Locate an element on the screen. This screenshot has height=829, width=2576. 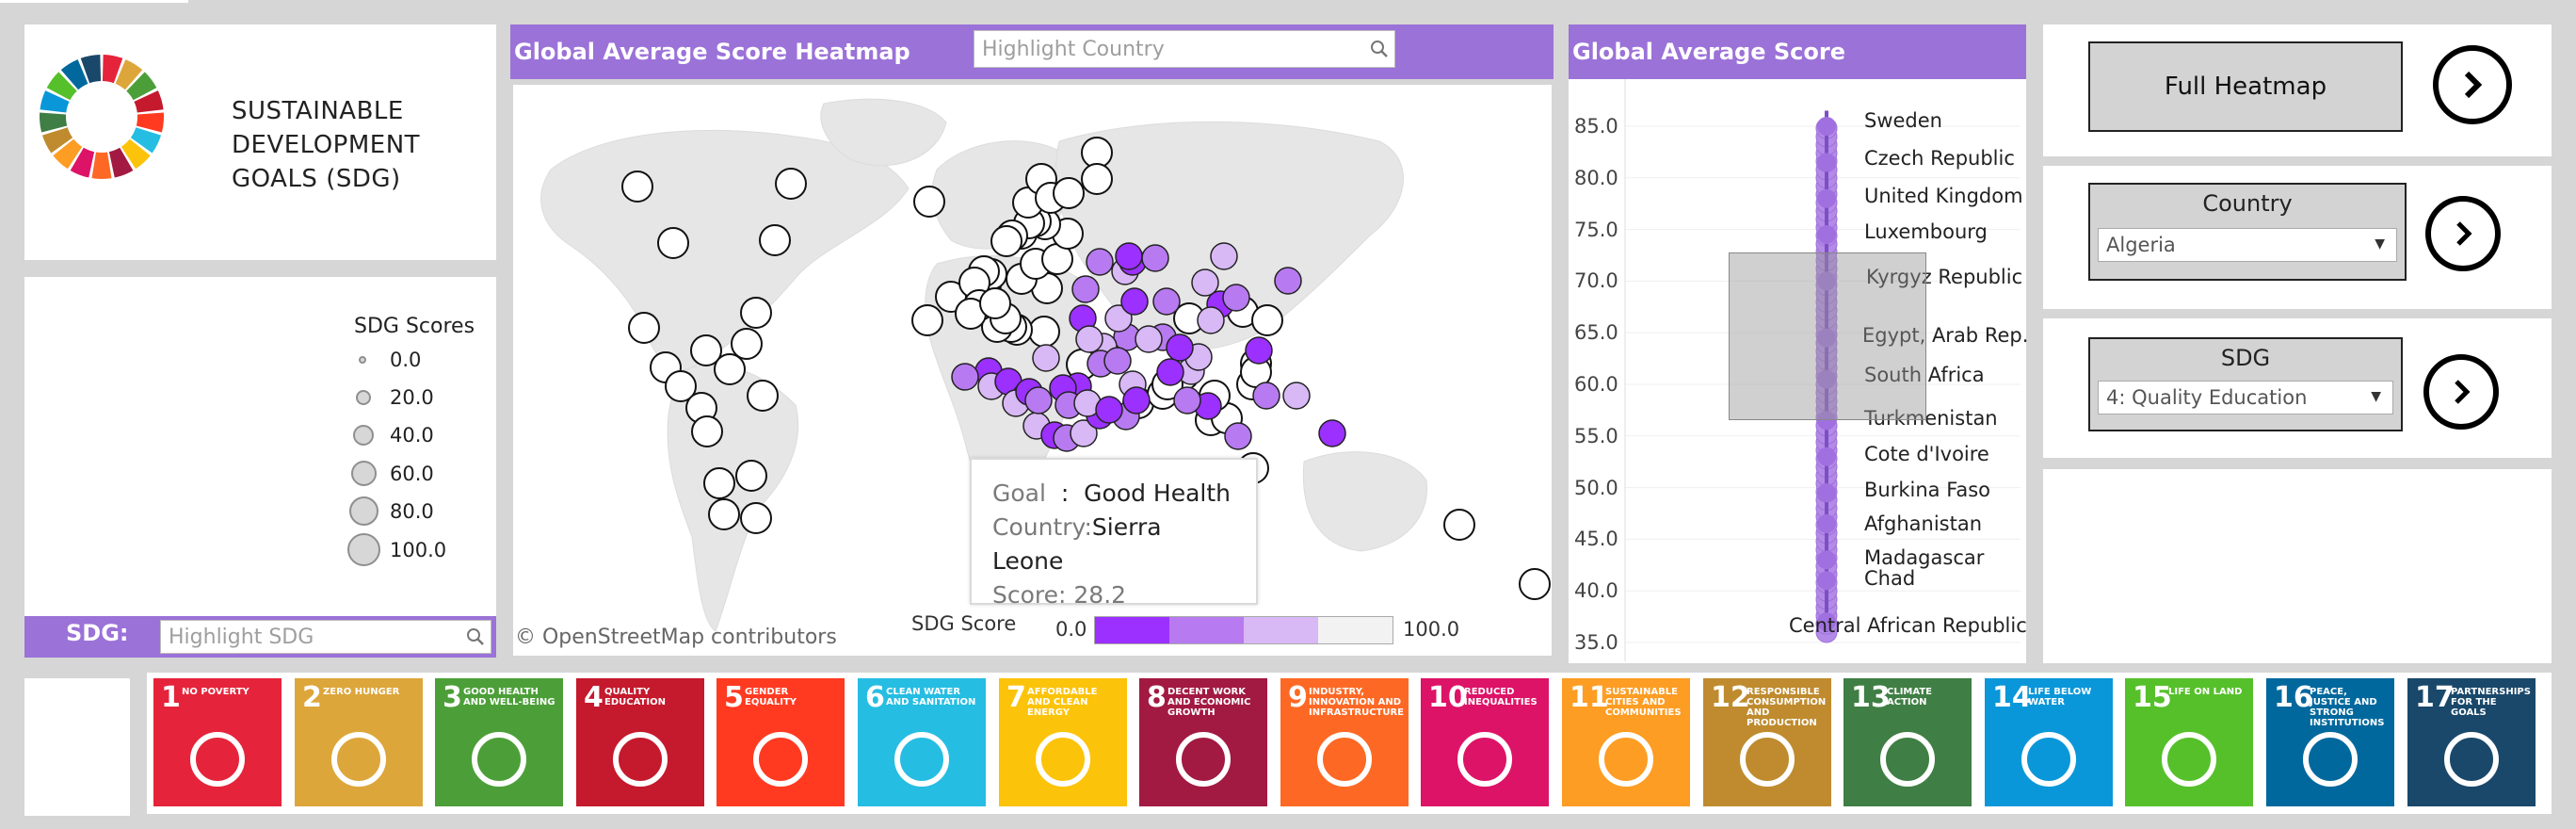
sdg-tile-16: 16 Peace, justice and strong institutions is located at coordinates (2330, 742).